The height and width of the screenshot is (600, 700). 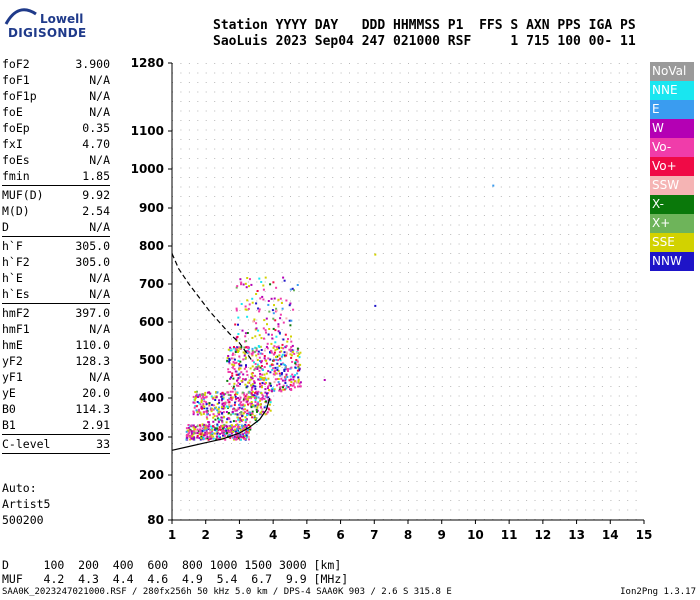 I want to click on param-row: hmF1 N/A, so click(x=56, y=329).